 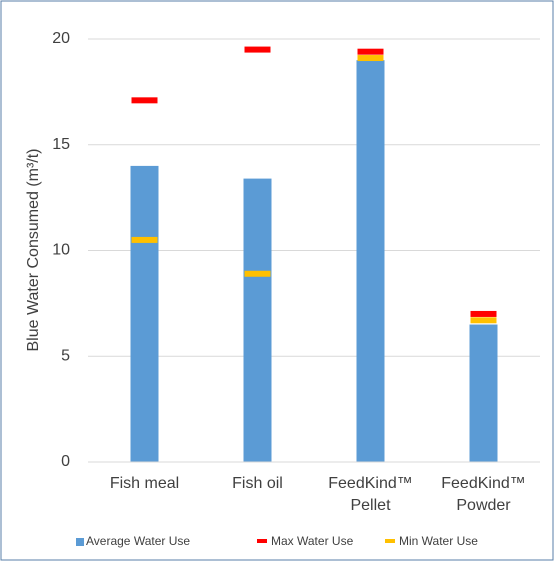 I want to click on y-axis-label: Blue Water Consumed (m³/t), so click(x=33, y=249).